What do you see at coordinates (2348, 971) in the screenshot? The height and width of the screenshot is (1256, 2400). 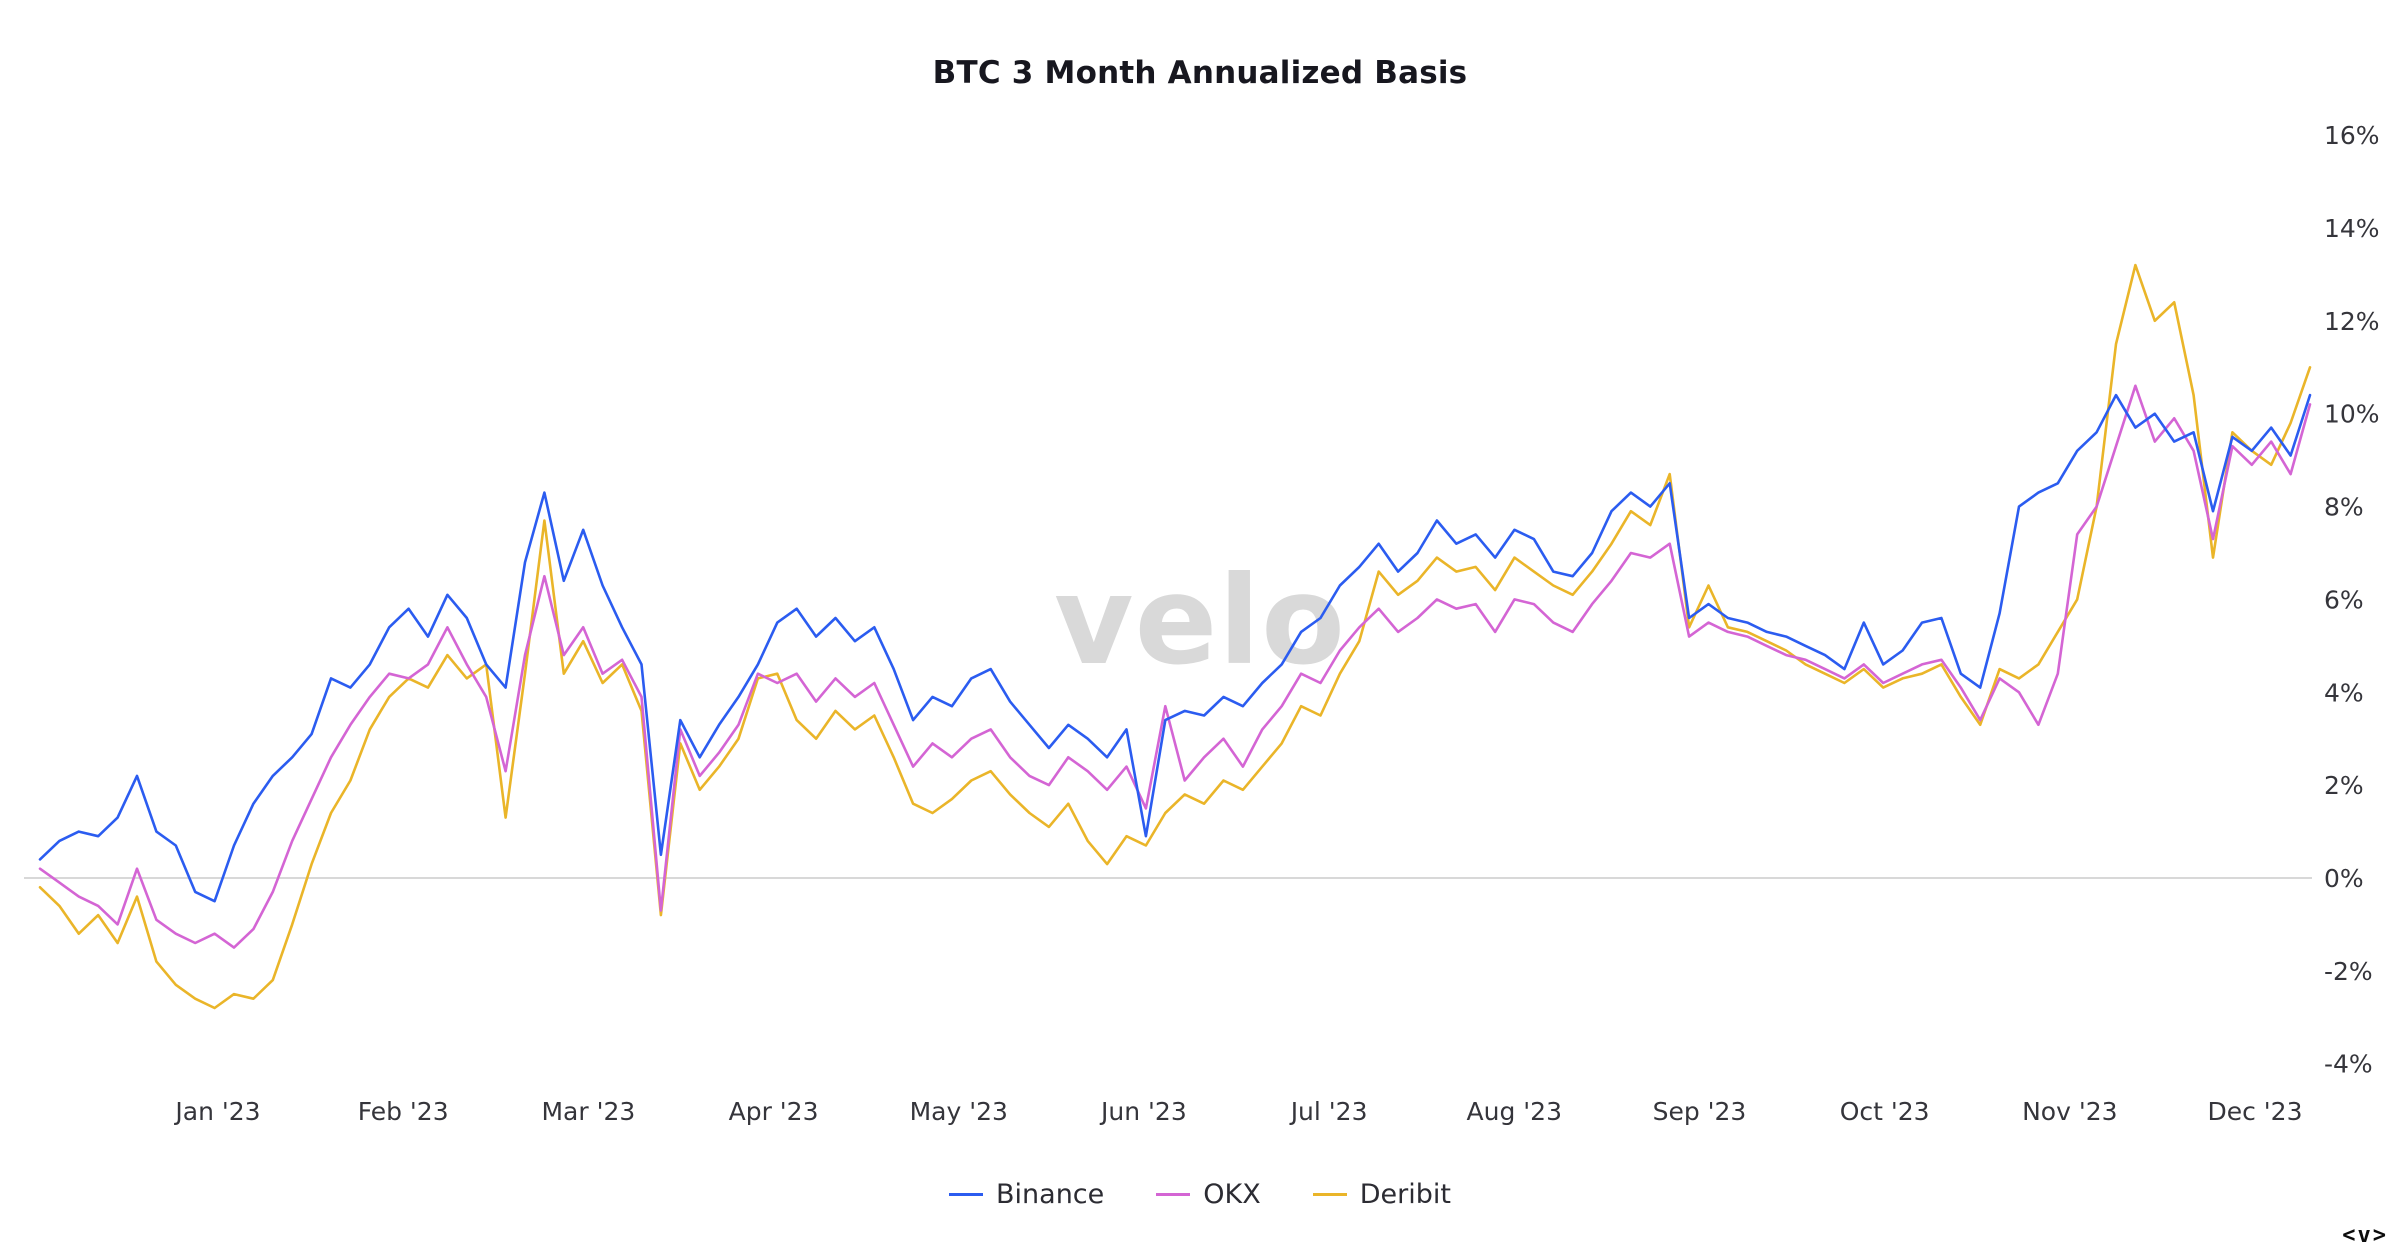 I see `y-tick-label: -2%` at bounding box center [2348, 971].